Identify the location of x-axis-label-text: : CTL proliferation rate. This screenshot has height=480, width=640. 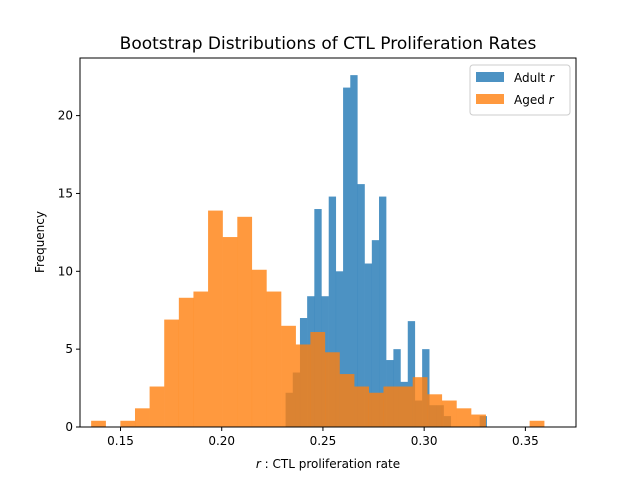
(330, 464).